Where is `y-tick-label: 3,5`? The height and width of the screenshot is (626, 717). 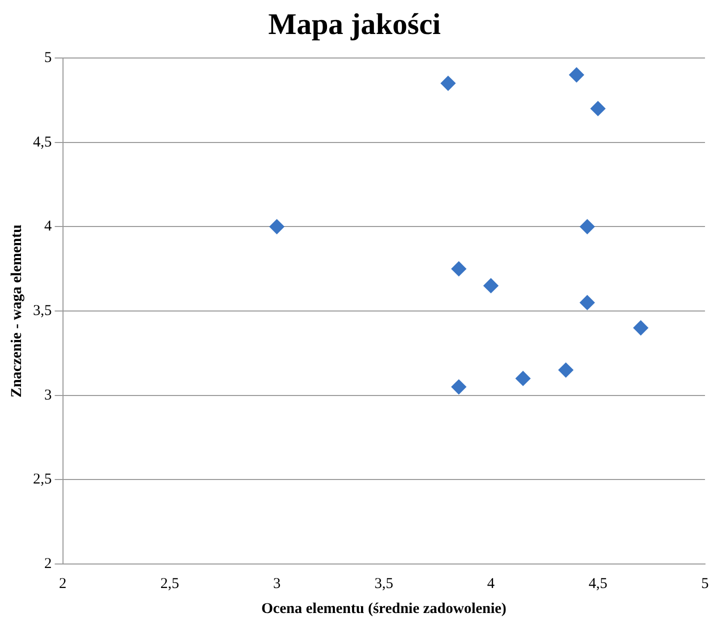
y-tick-label: 3,5 is located at coordinates (42, 310).